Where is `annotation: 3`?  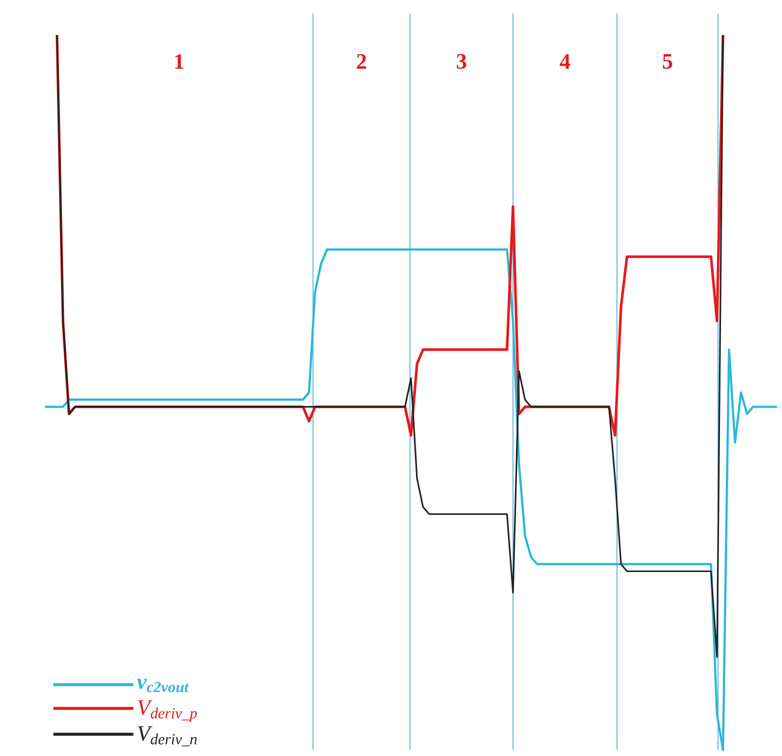
annotation: 3 is located at coordinates (461, 61).